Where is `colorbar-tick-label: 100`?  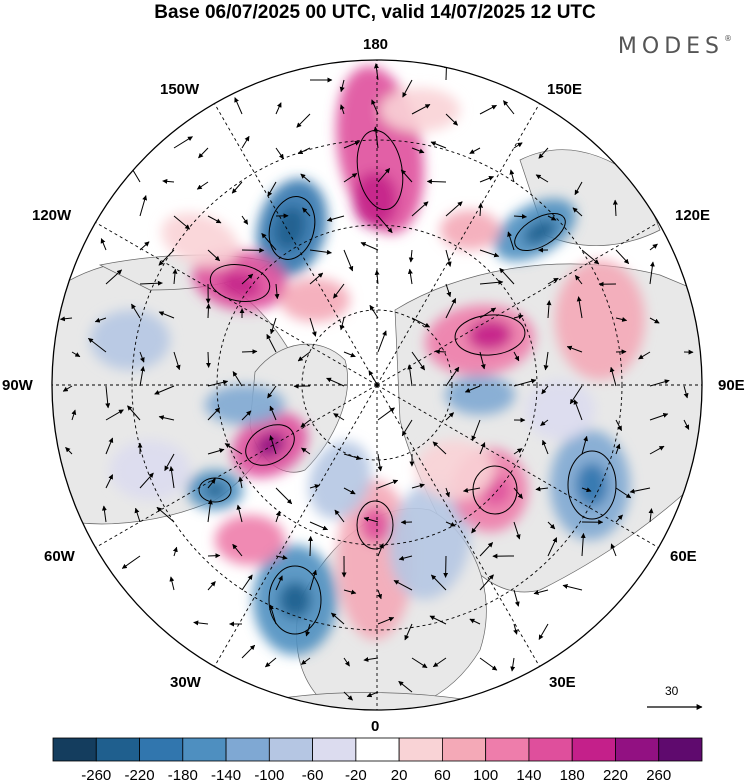 colorbar-tick-label: 100 is located at coordinates (485, 775).